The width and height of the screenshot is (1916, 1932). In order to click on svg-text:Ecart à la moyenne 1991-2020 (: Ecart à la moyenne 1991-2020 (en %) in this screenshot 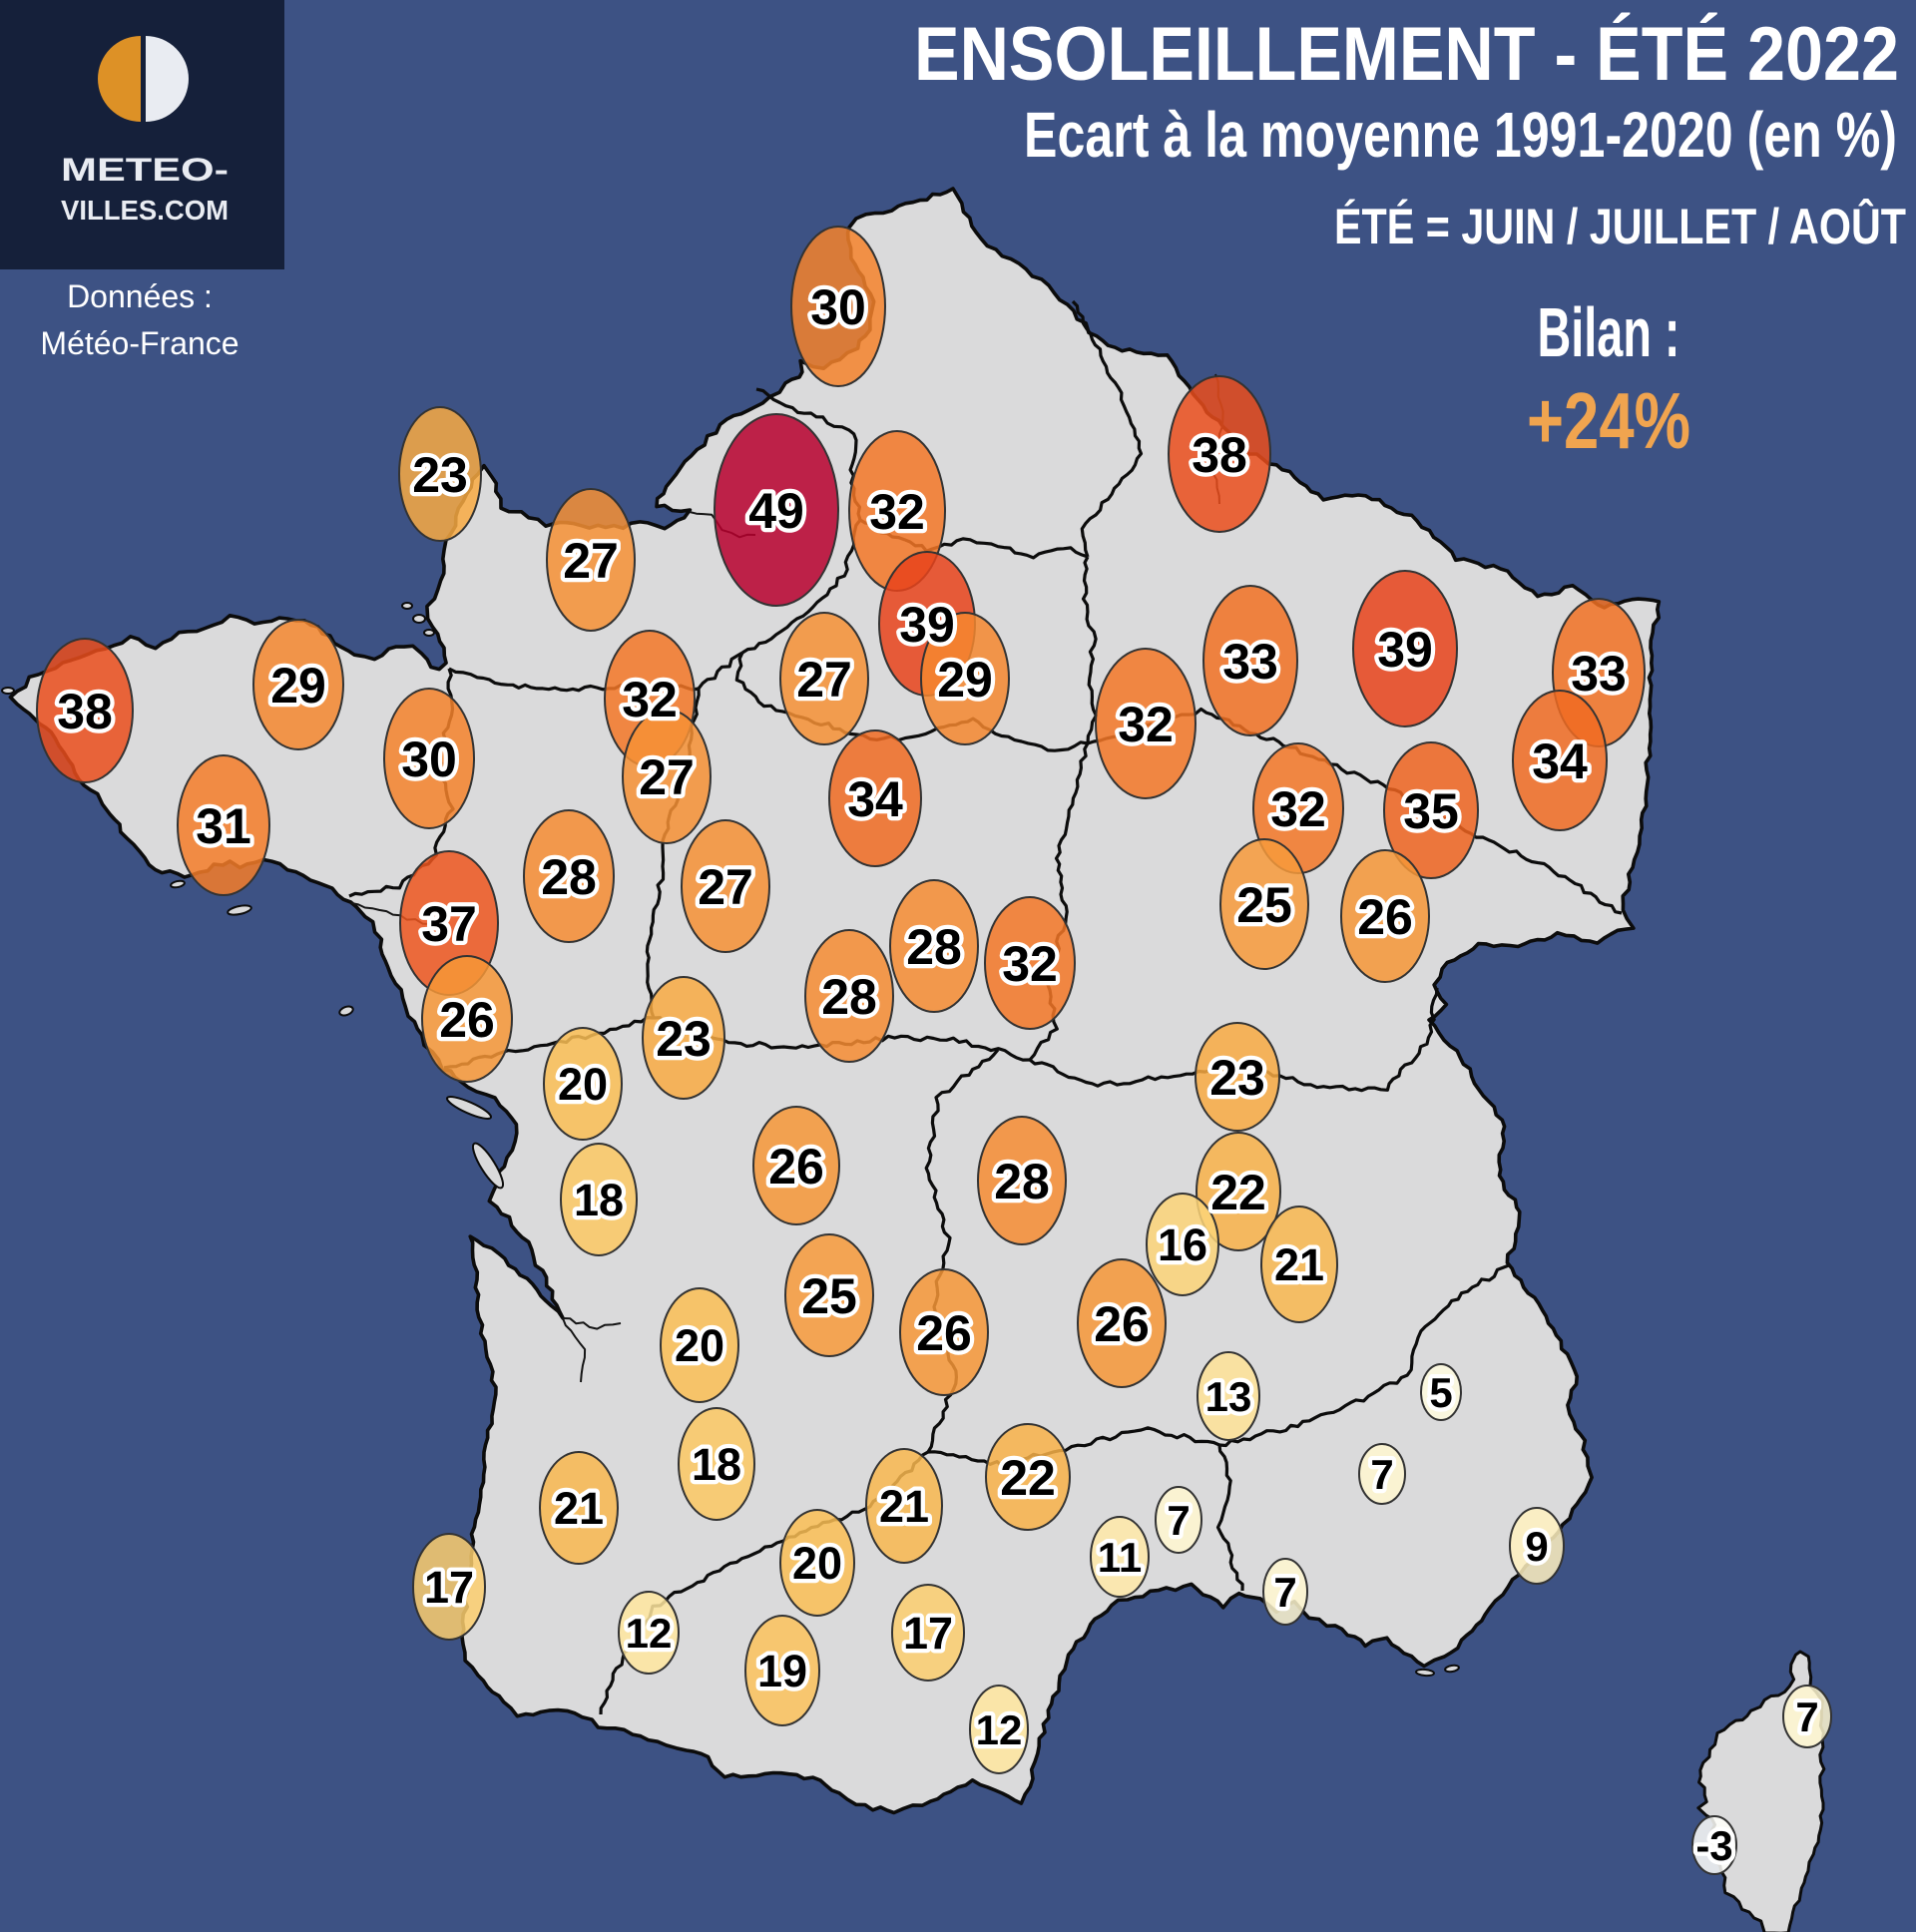, I will do `click(1460, 135)`.